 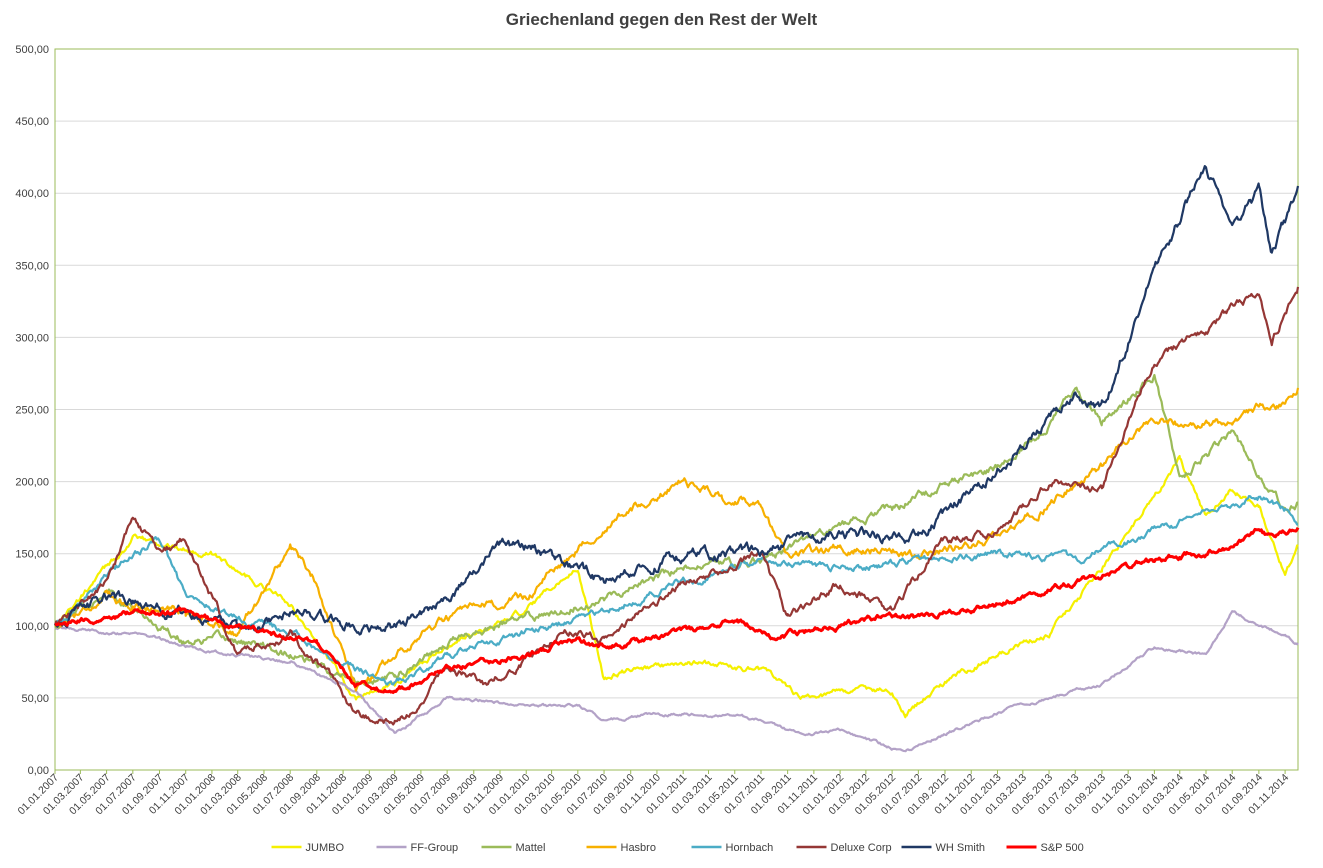 I want to click on legend-label-hasbro: Hasbro, so click(x=638, y=848).